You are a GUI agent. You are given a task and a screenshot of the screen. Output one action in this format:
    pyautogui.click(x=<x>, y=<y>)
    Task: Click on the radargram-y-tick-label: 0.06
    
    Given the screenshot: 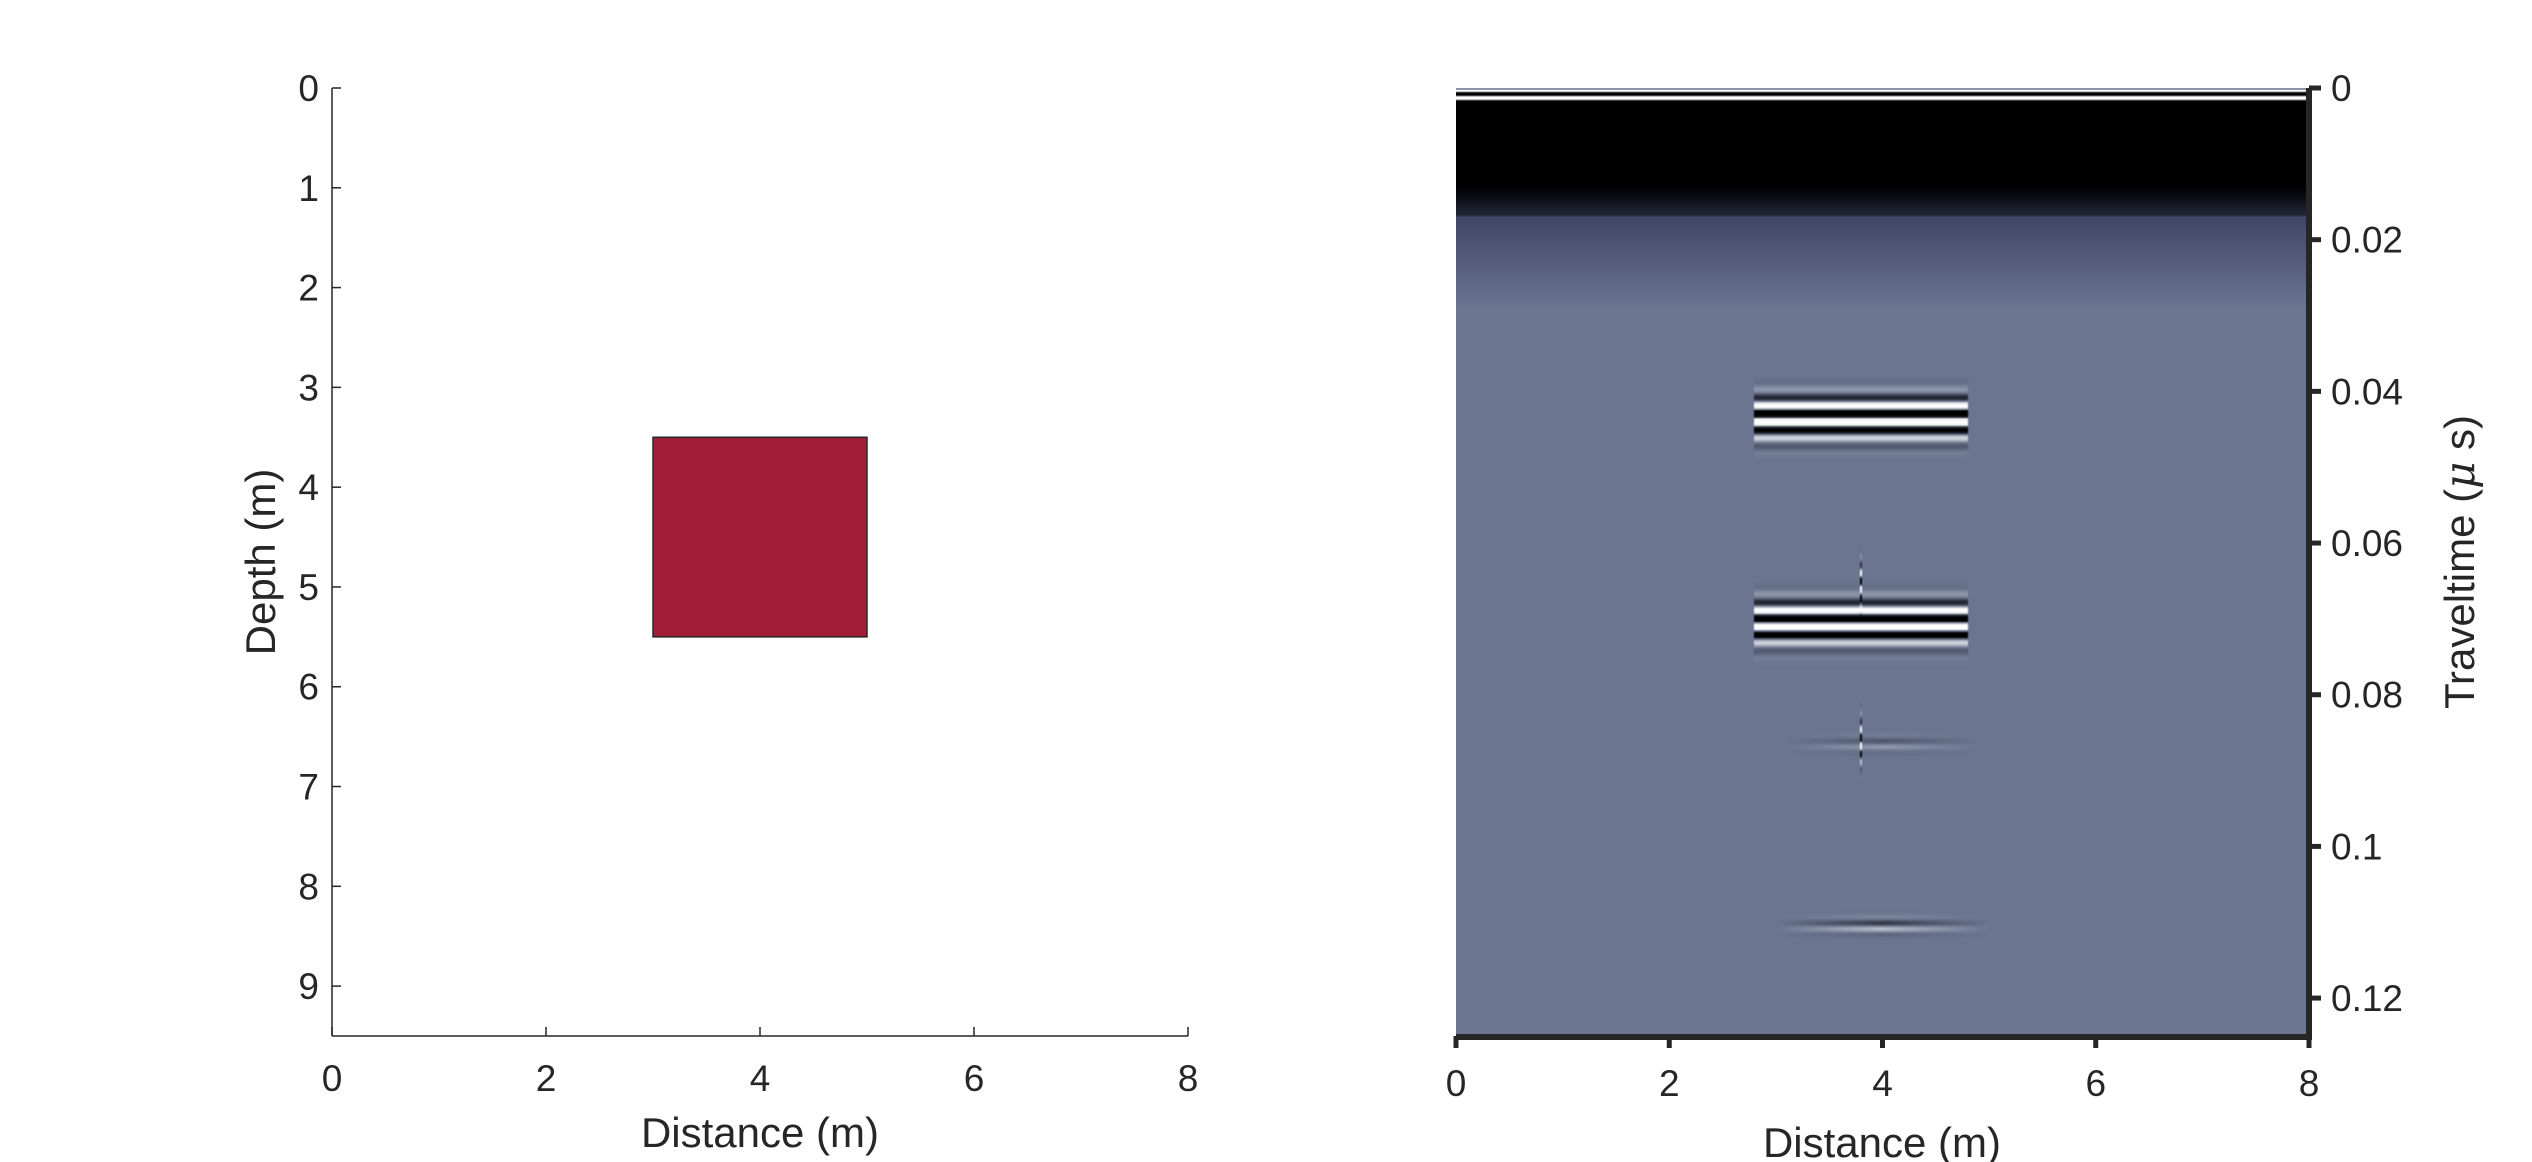 What is the action you would take?
    pyautogui.click(x=2367, y=543)
    